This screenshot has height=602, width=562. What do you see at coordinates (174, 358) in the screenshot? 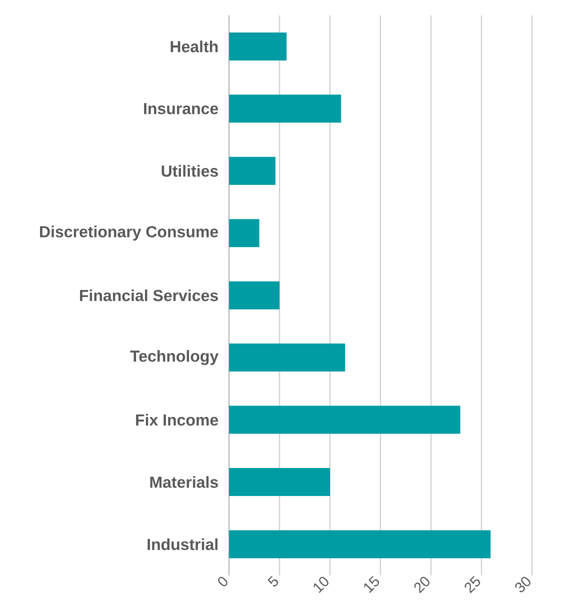
I see `y-tick-label: Technology` at bounding box center [174, 358].